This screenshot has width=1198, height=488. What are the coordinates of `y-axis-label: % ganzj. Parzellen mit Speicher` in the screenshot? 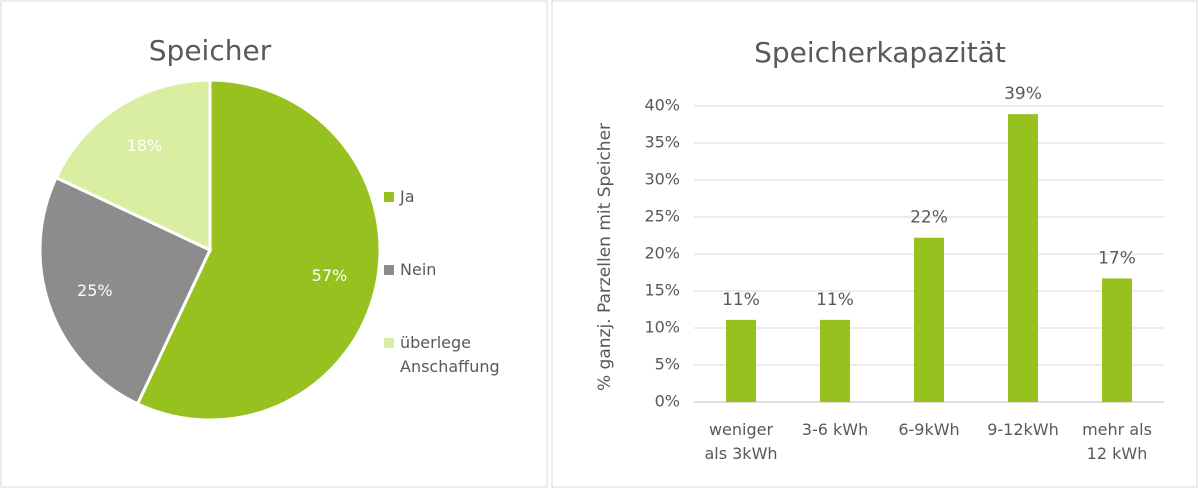 It's located at (605, 257).